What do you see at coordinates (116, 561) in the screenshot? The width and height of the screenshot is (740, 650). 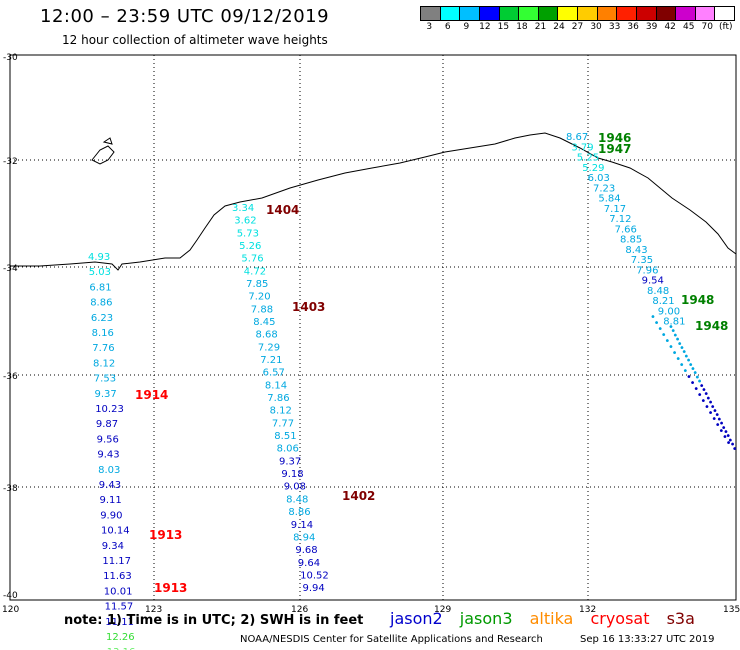 I see `wave-height-value: 11.17` at bounding box center [116, 561].